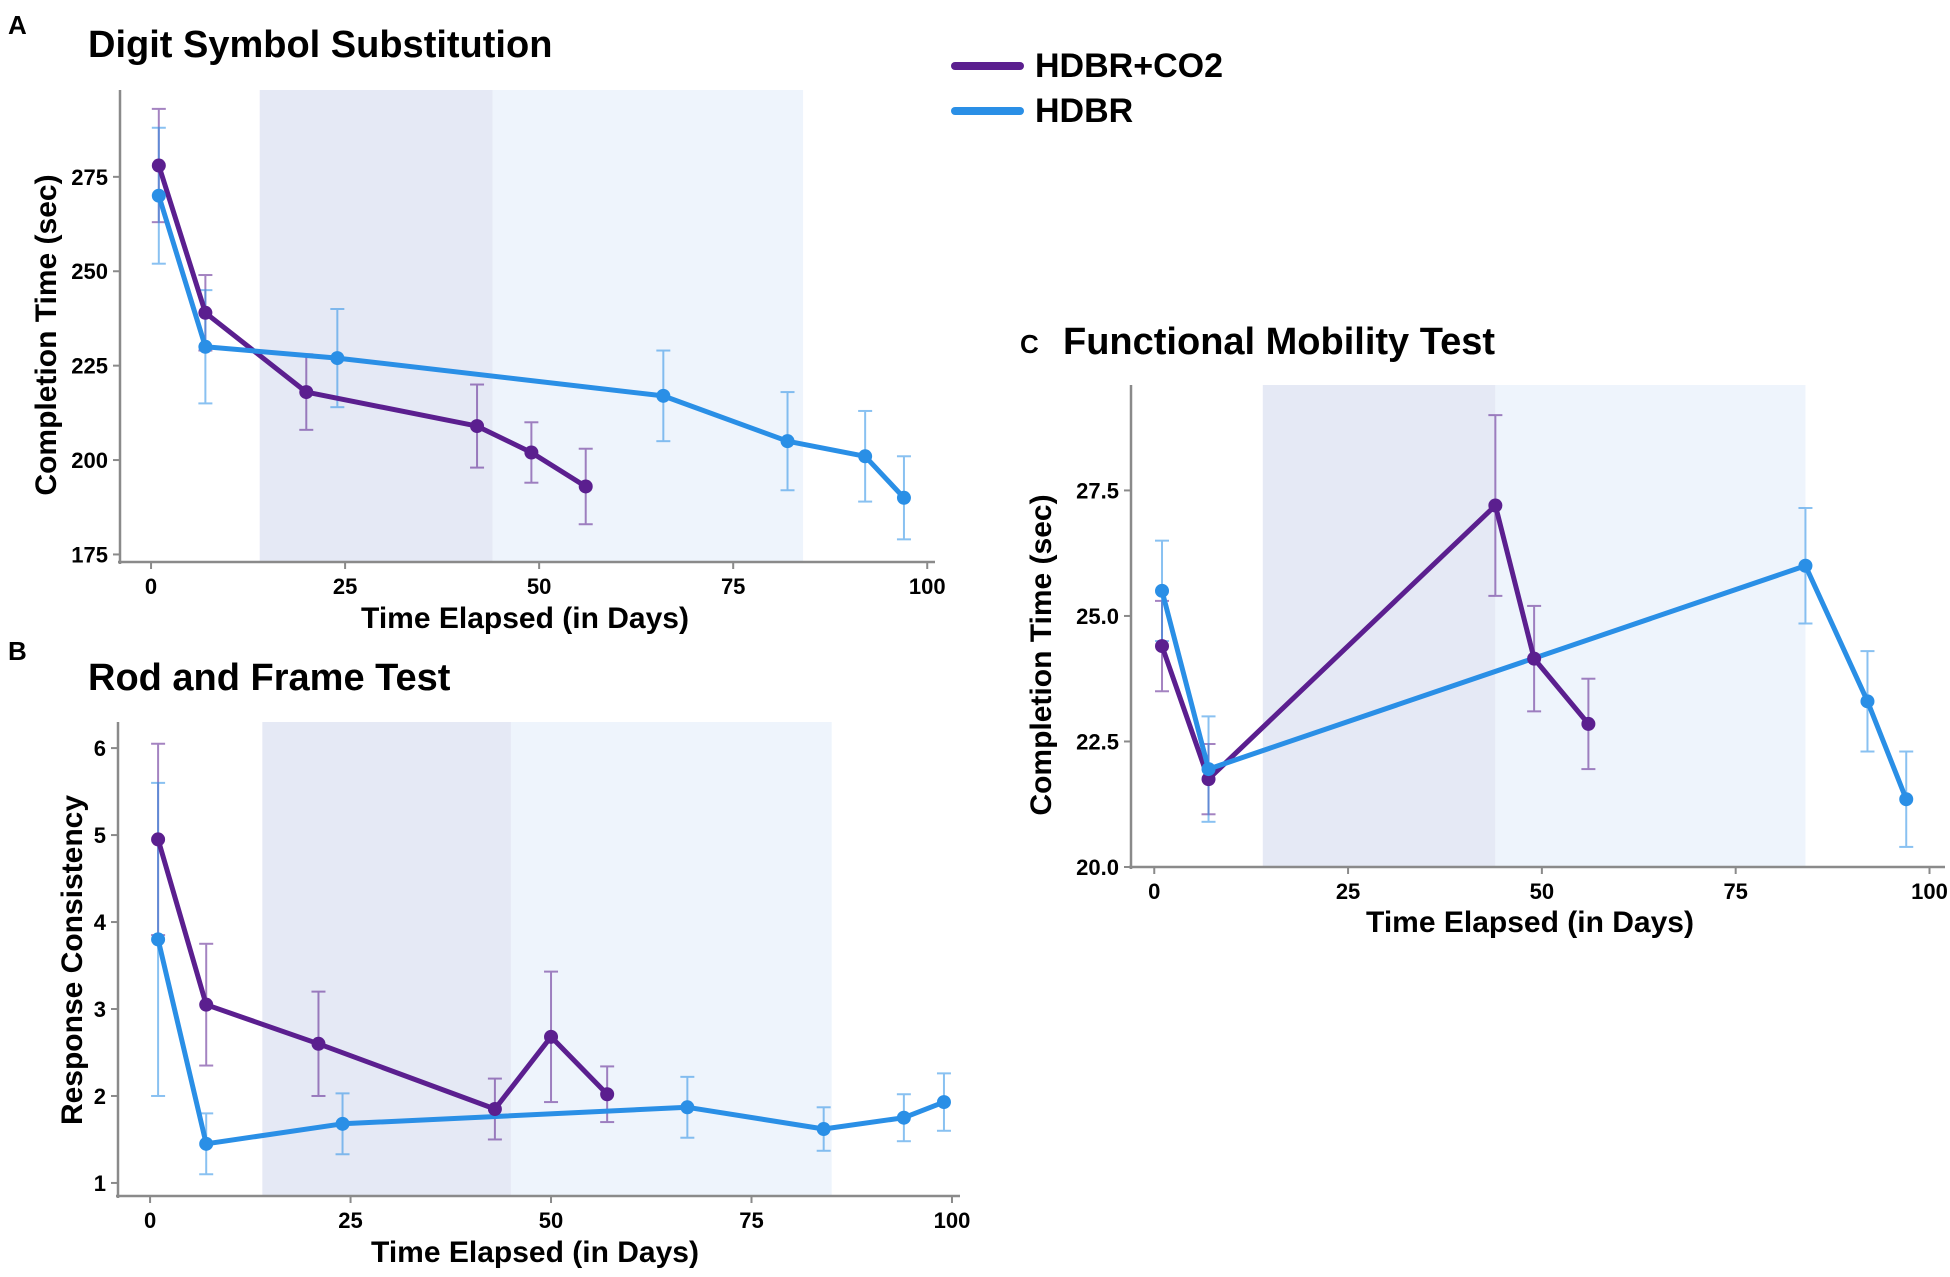 This screenshot has width=1950, height=1277. I want to click on panel-c-x-tick-label-50: 50, so click(1542, 891).